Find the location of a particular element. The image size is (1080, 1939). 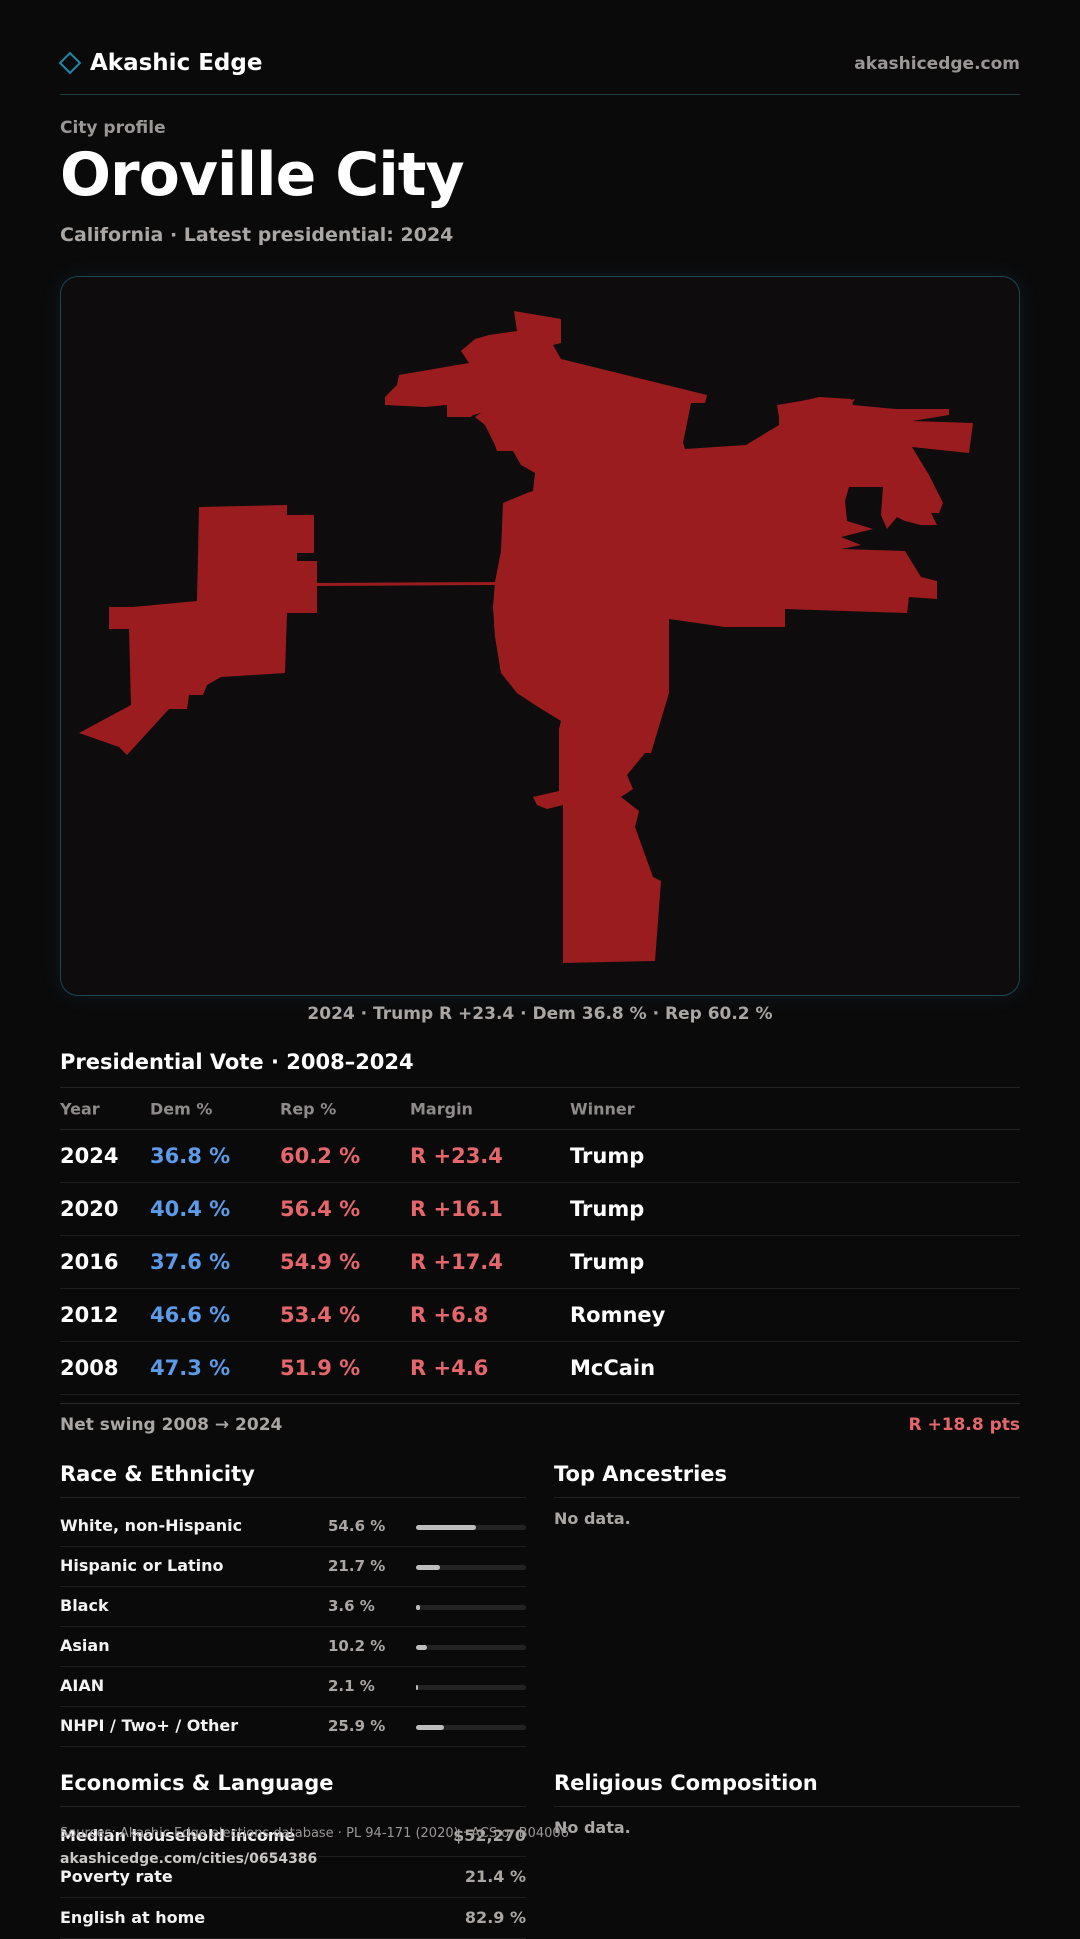

column-header-year: Year is located at coordinates (80, 1108).